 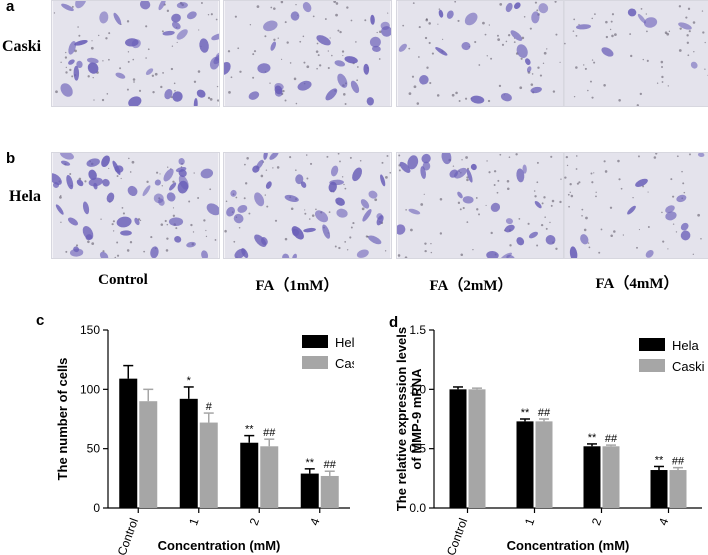 I want to click on row-label-hela: Hela, so click(x=25, y=196).